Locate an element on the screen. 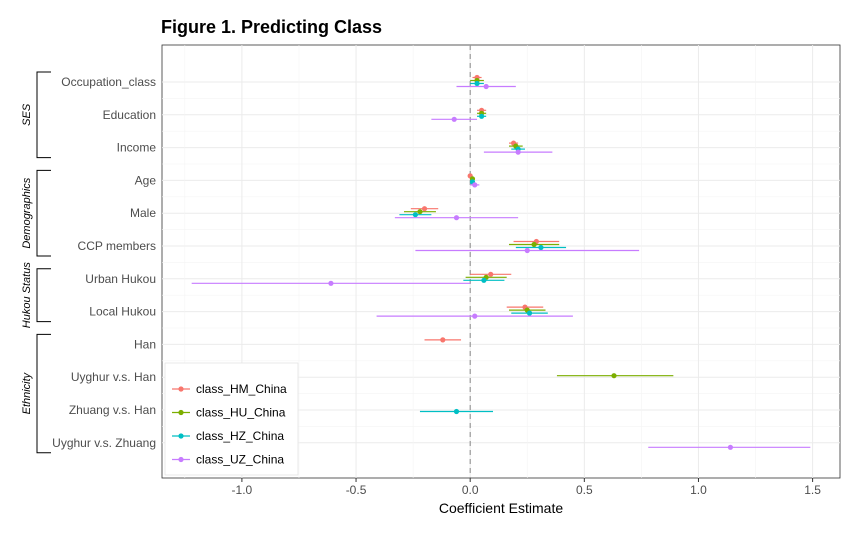 The height and width of the screenshot is (537, 861). x-tick-label: -1.0 is located at coordinates (242, 490).